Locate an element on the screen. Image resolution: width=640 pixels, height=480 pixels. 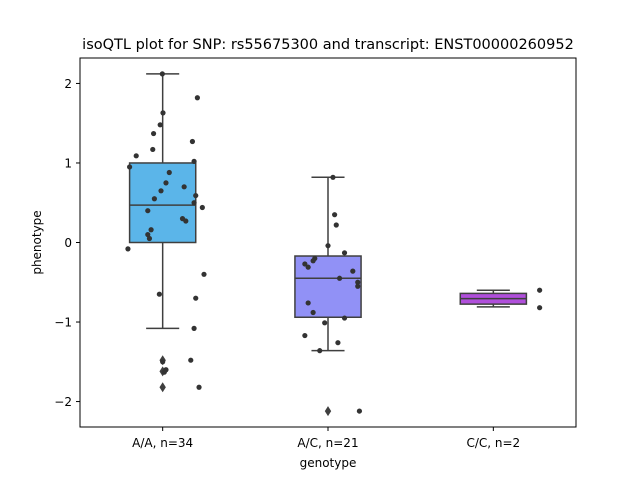
box-iqr is located at coordinates (162, 203).